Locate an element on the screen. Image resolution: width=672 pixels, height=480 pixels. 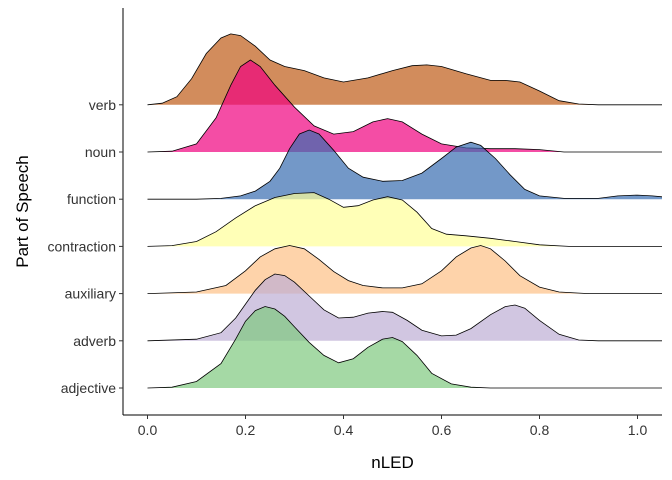
x-tick-label-3: 0.6 is located at coordinates (442, 430).